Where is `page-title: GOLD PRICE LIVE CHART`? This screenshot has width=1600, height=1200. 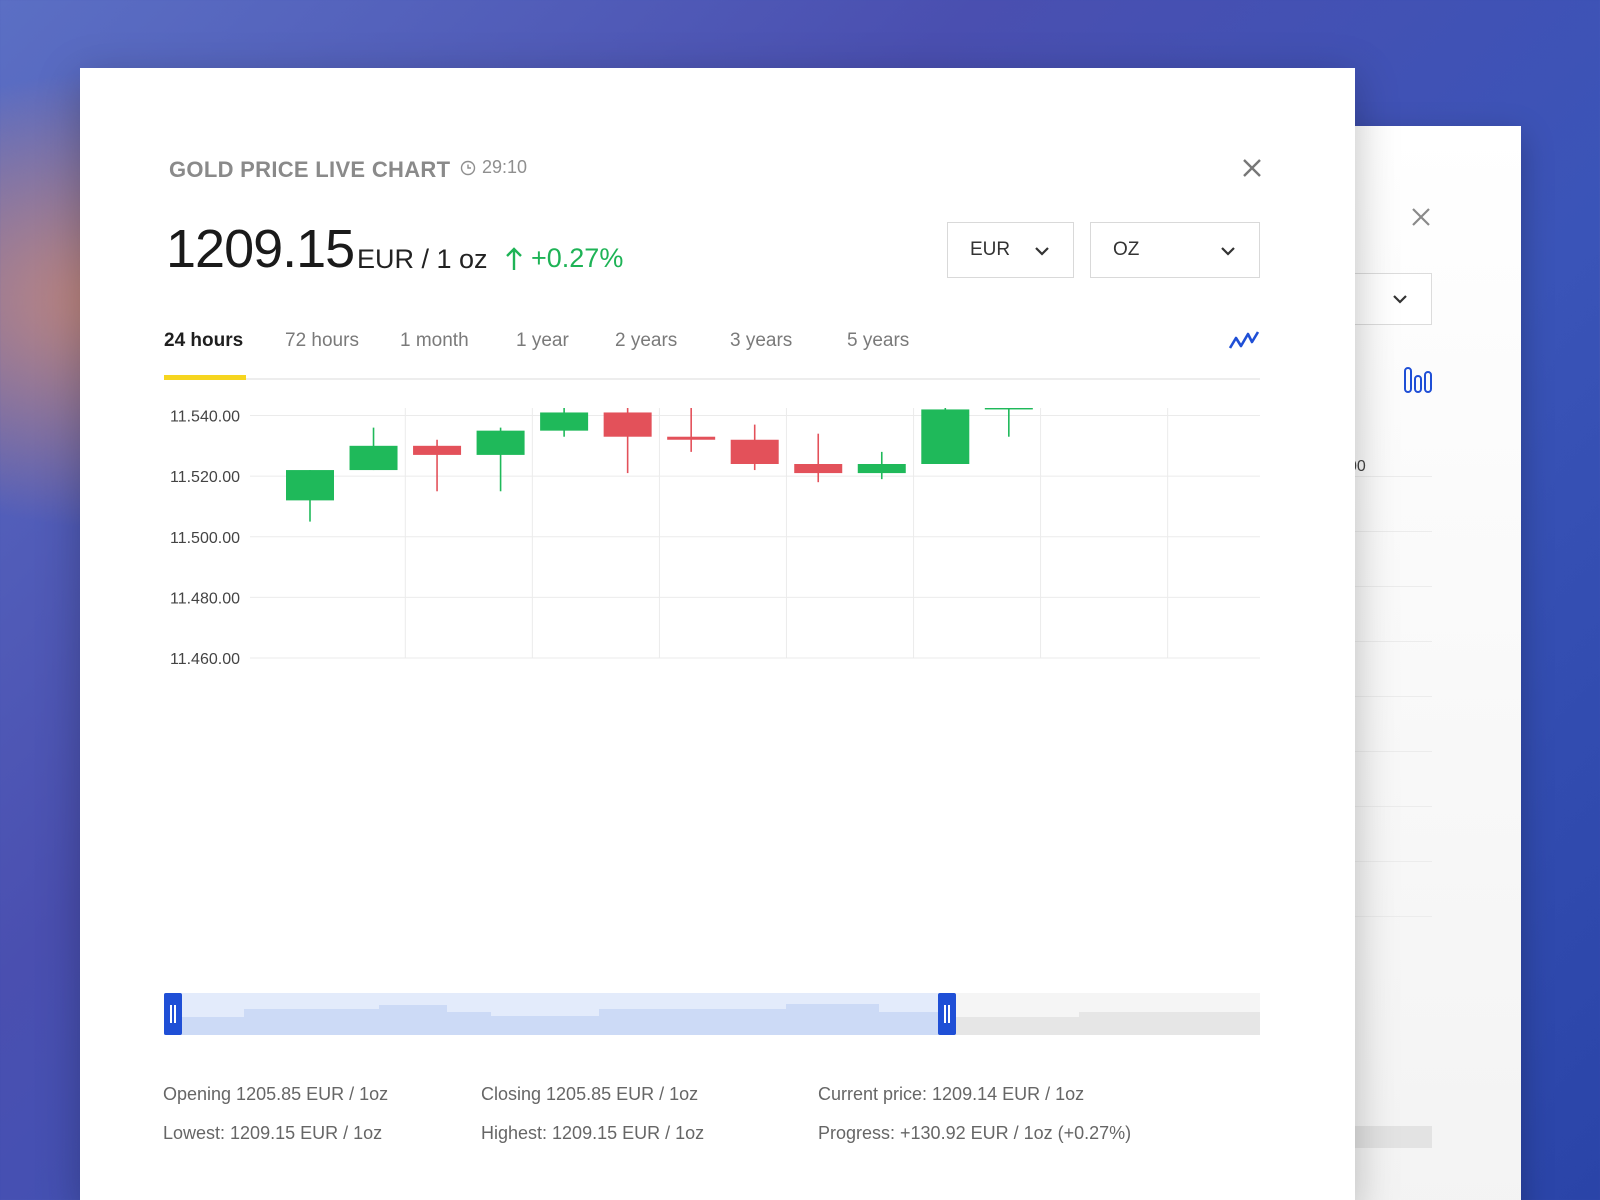 page-title: GOLD PRICE LIVE CHART is located at coordinates (310, 169).